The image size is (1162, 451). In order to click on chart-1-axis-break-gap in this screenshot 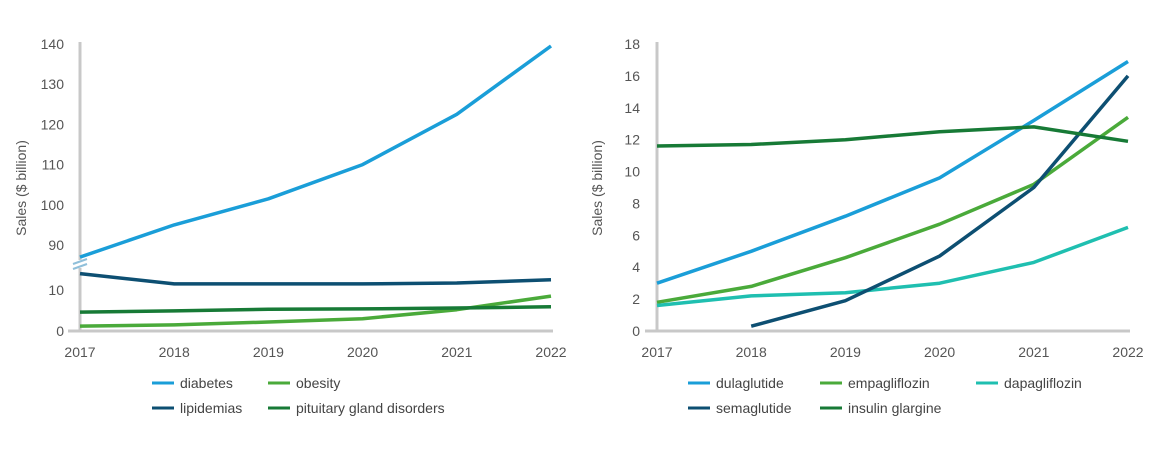, I will do `click(80, 264)`.